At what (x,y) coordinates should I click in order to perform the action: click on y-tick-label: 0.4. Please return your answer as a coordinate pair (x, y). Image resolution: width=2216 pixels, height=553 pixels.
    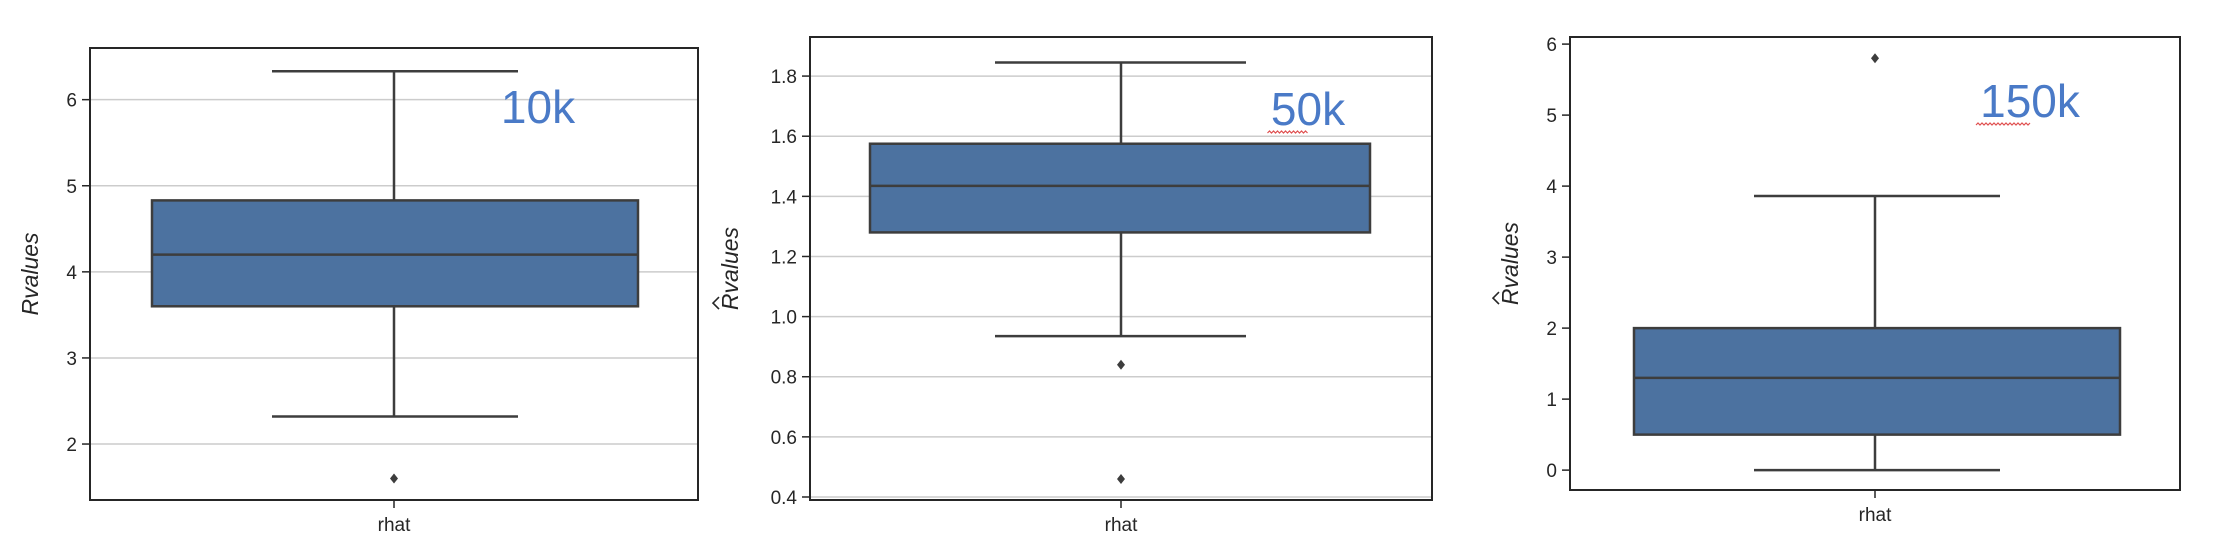
    Looking at the image, I should click on (784, 498).